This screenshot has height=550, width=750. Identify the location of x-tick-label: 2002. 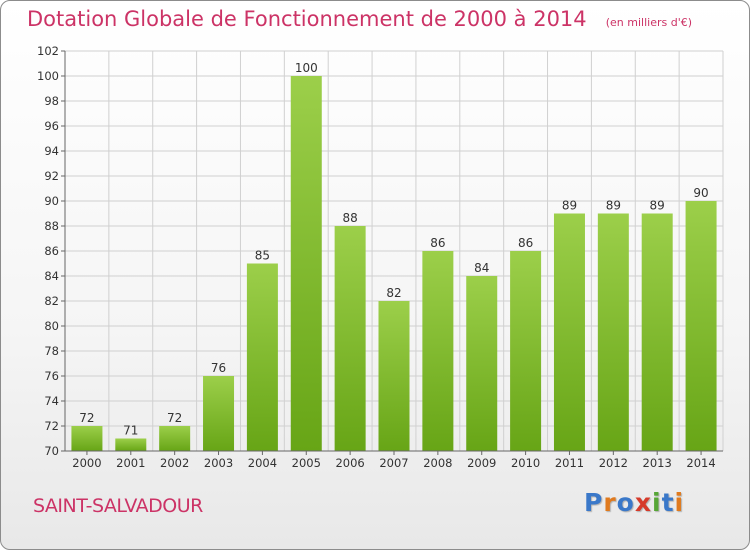
(174, 463).